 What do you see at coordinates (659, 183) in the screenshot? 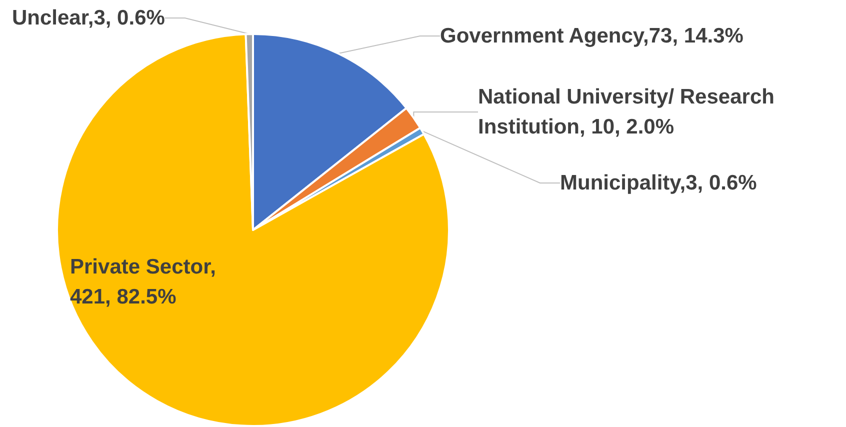
I see `slice-label: Municipality,3, 0.6%` at bounding box center [659, 183].